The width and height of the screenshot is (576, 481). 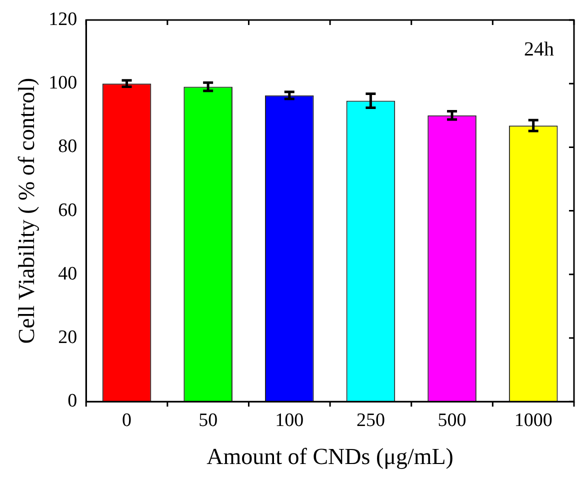 What do you see at coordinates (208, 420) in the screenshot?
I see `x-tick-label: 50` at bounding box center [208, 420].